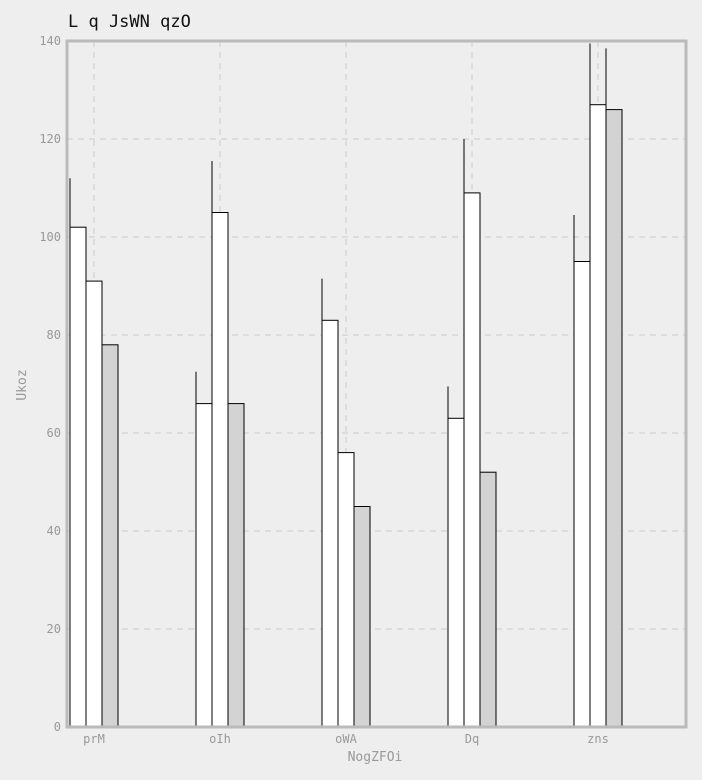  I want to click on y-tick-label: 0, so click(57, 727).